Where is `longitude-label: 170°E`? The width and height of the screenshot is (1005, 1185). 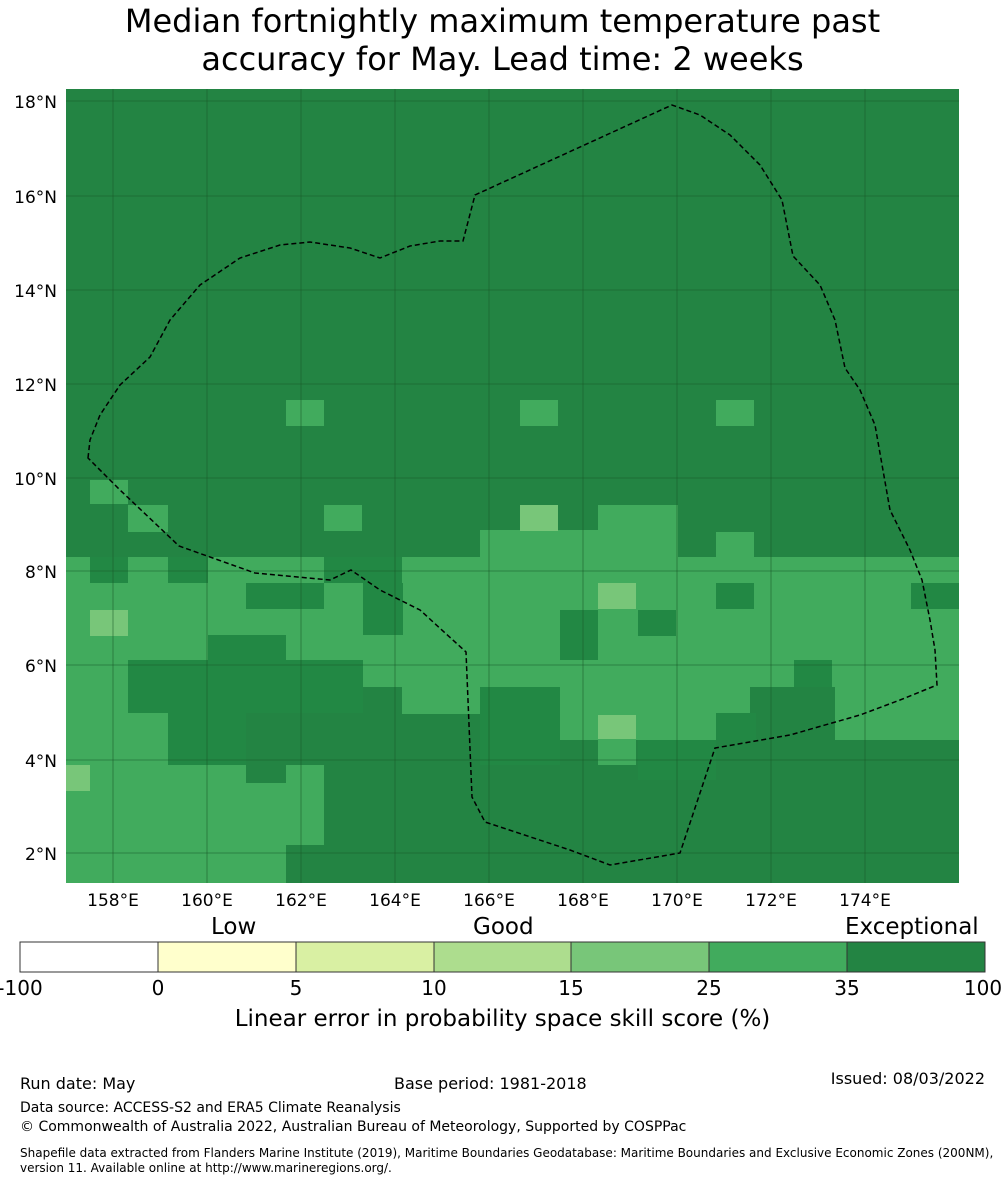 longitude-label: 170°E is located at coordinates (677, 901).